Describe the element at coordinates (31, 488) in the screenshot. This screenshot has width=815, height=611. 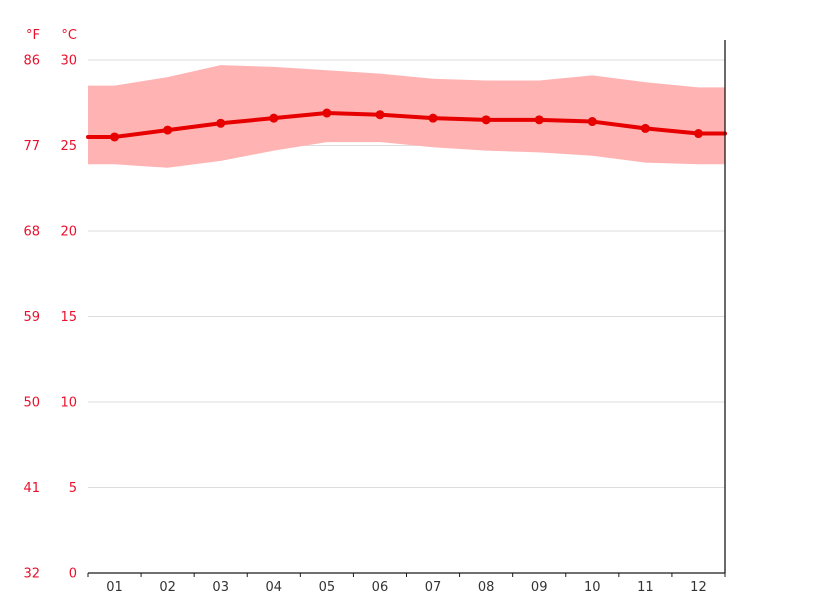
I see `fahrenheit-tick-label: 41` at that location.